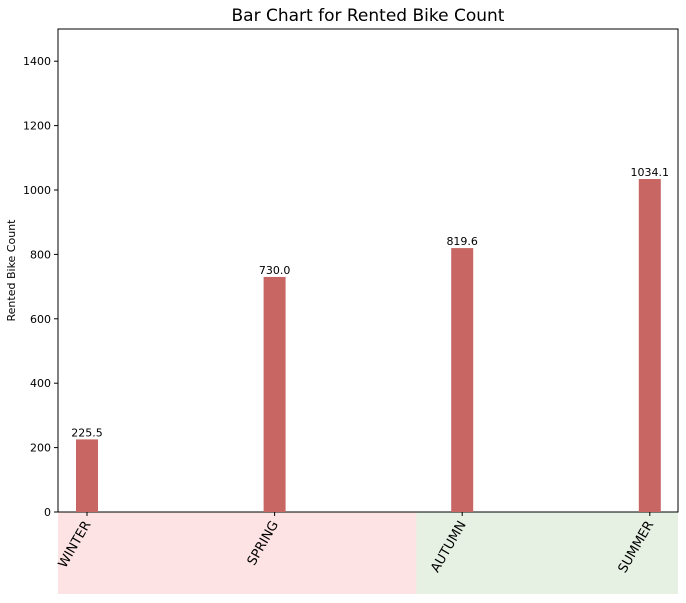 This screenshot has width=686, height=603. What do you see at coordinates (47, 512) in the screenshot?
I see `y-tick-label: 0` at bounding box center [47, 512].